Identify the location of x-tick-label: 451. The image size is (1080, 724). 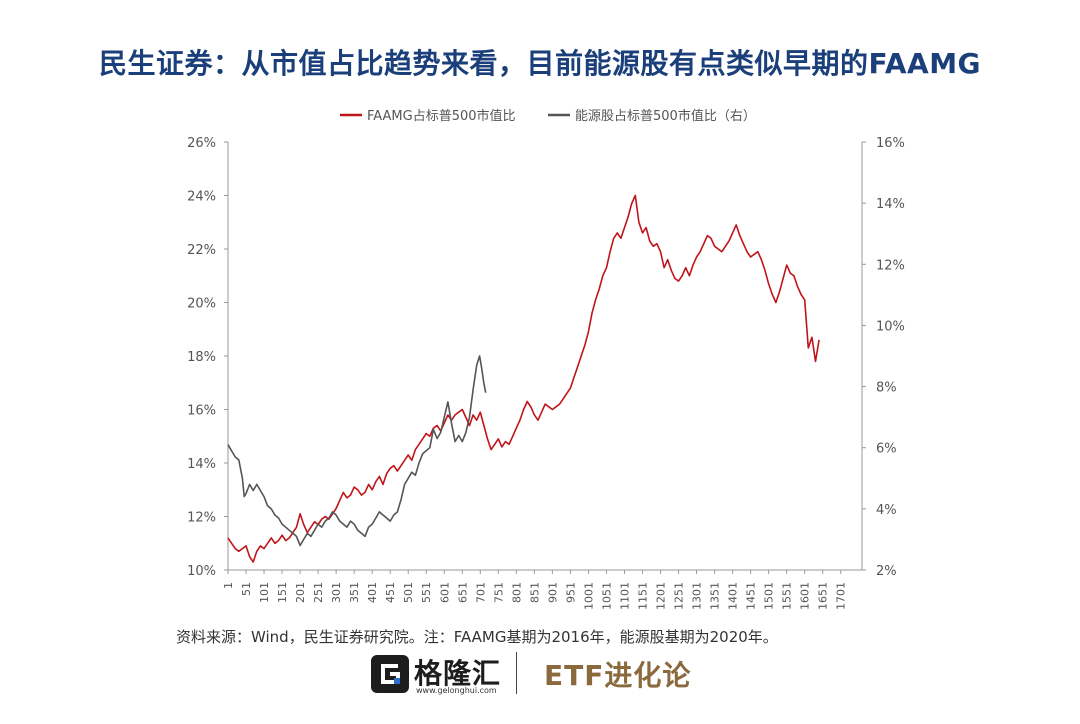
(390, 592).